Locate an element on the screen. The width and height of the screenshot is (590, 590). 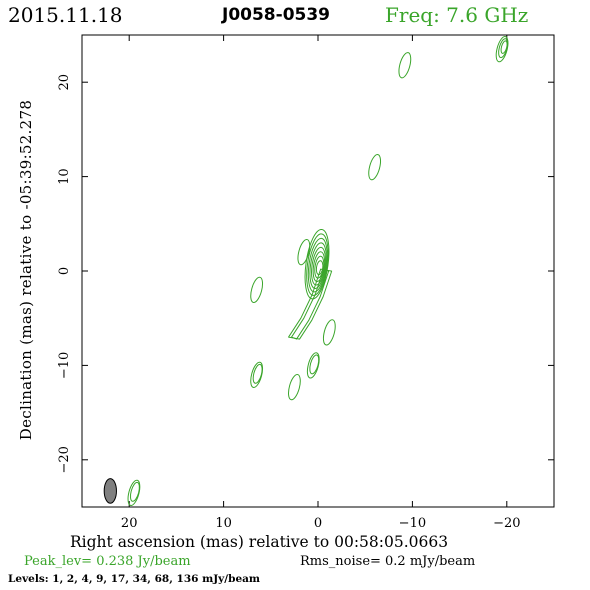
y-tick-label: 10 is located at coordinates (64, 176).